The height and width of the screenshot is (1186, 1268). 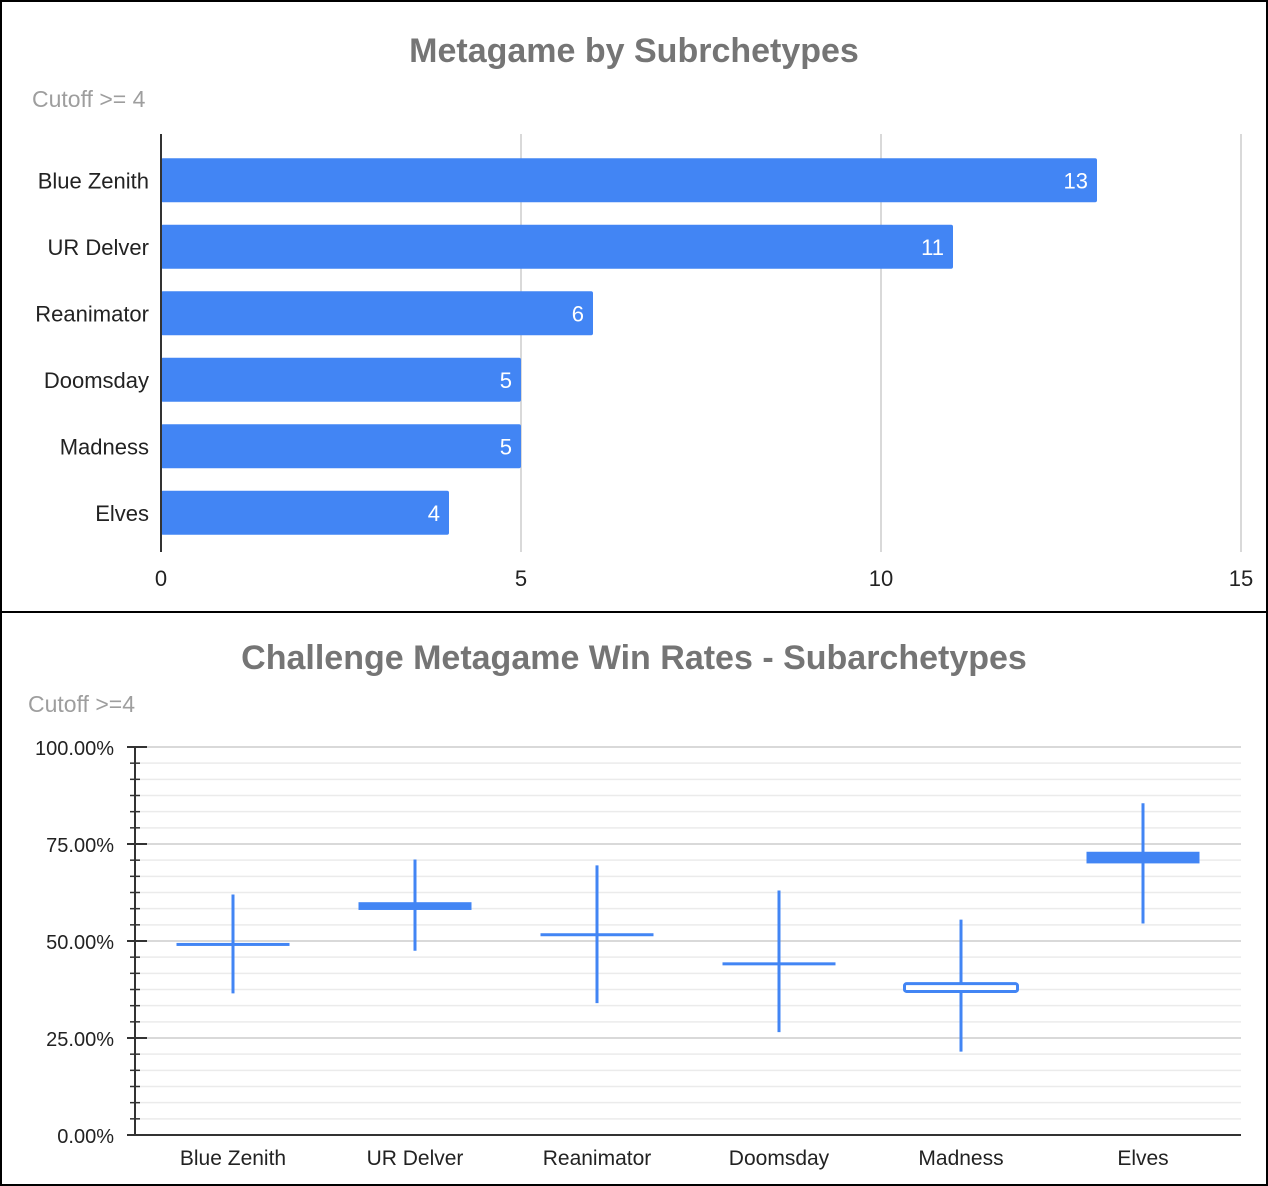 I want to click on data-label: 13, so click(x=1076, y=180).